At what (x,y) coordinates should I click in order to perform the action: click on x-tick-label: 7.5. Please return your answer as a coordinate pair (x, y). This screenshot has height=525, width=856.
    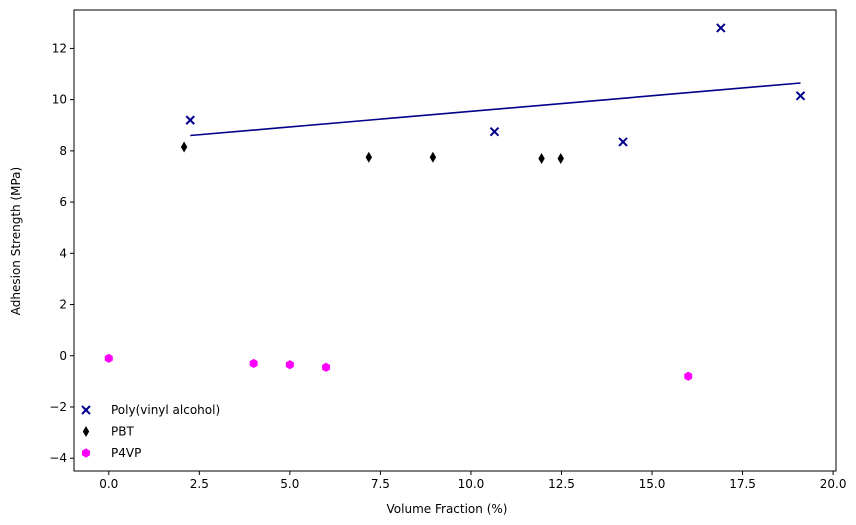
    Looking at the image, I should click on (380, 484).